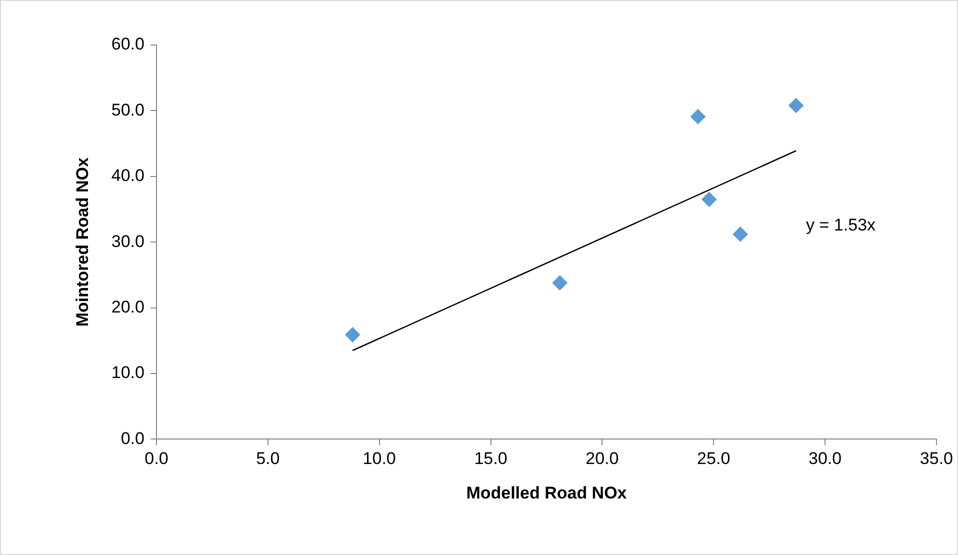 This screenshot has width=958, height=555. What do you see at coordinates (156, 458) in the screenshot?
I see `x-tick-label: 0.0` at bounding box center [156, 458].